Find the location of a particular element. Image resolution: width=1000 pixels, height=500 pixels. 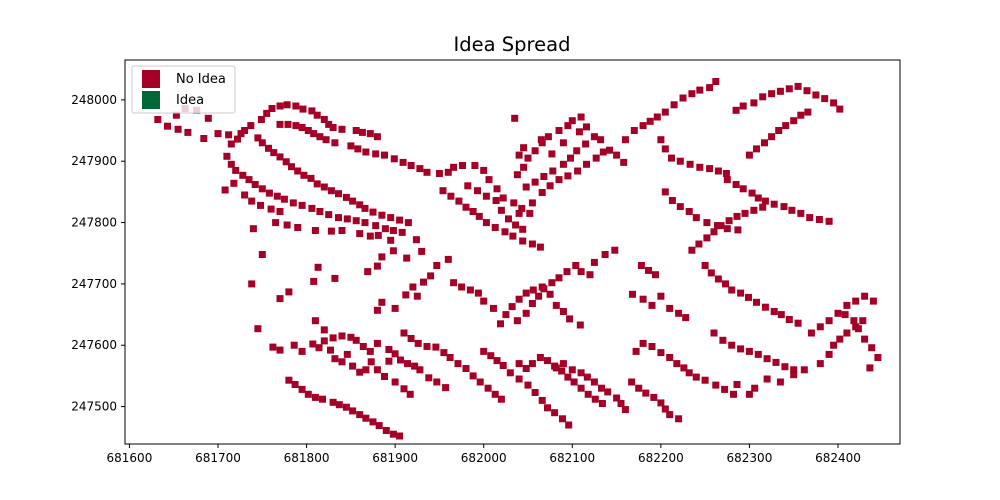

x-tick-label: 681600 is located at coordinates (130, 458).